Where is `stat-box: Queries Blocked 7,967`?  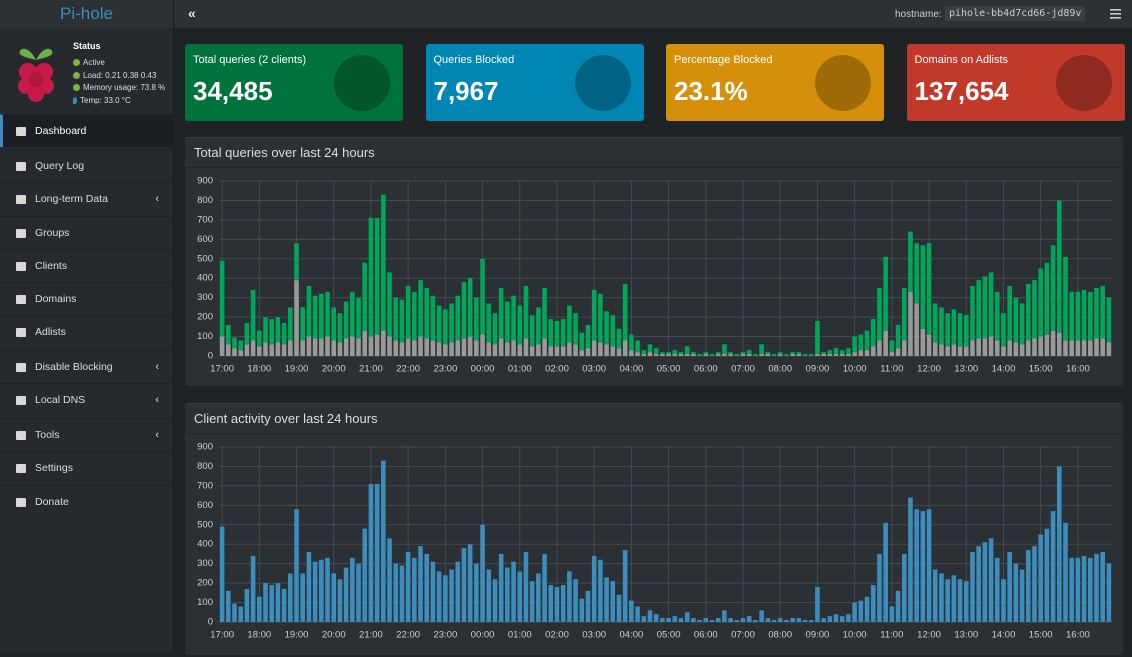
stat-box: Queries Blocked 7,967 is located at coordinates (534, 82).